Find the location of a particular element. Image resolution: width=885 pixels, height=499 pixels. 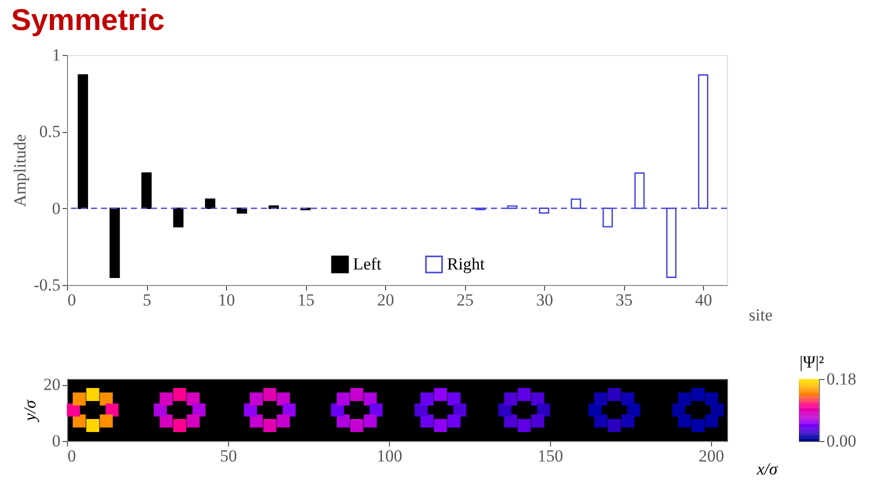

x-tick-label: 25 is located at coordinates (465, 300).